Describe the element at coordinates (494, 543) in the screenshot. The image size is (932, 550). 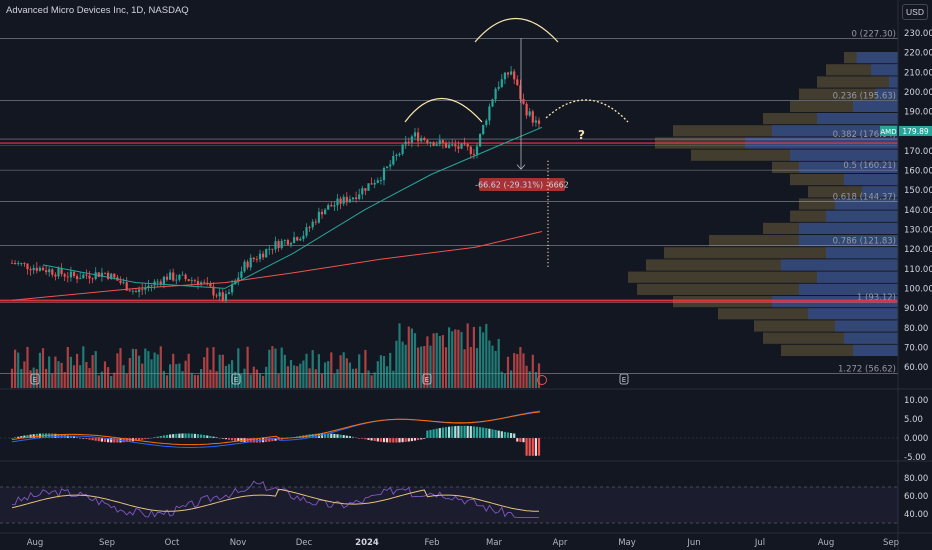
I see `time-tick: Mar` at that location.